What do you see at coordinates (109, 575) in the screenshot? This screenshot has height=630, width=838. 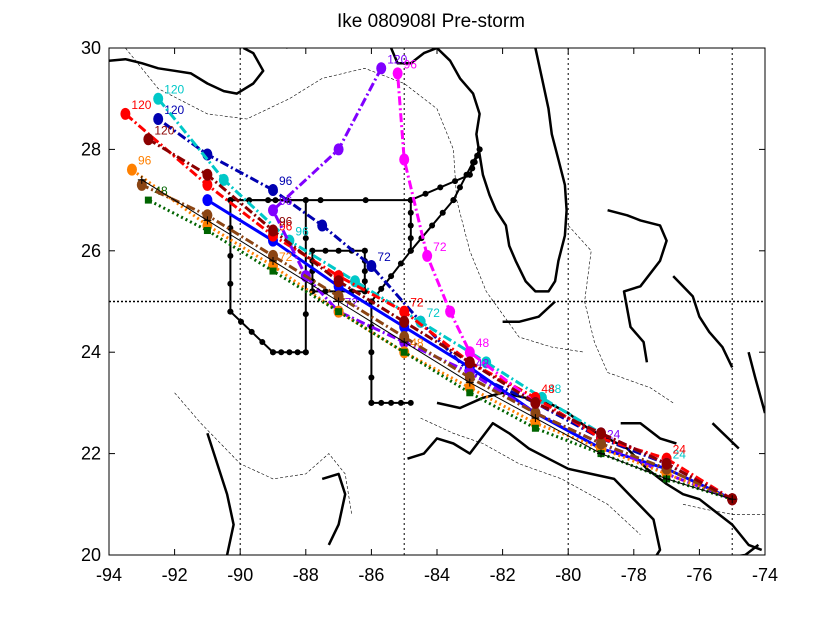 I see `x-tick-label: -94` at bounding box center [109, 575].